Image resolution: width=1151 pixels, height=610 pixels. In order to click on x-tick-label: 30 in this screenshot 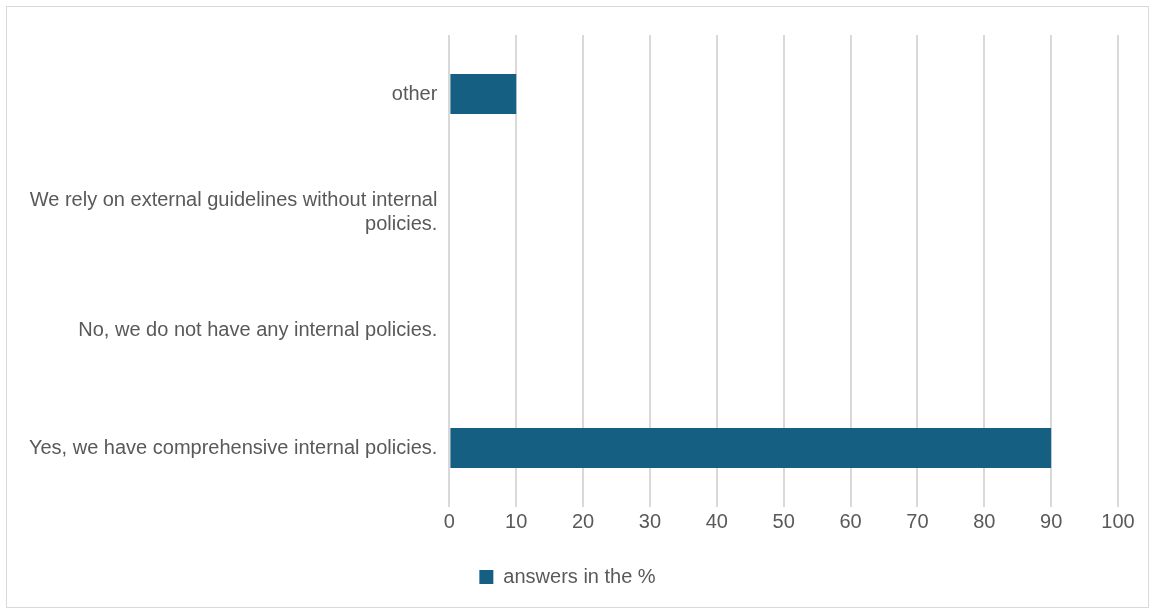, I will do `click(650, 520)`.